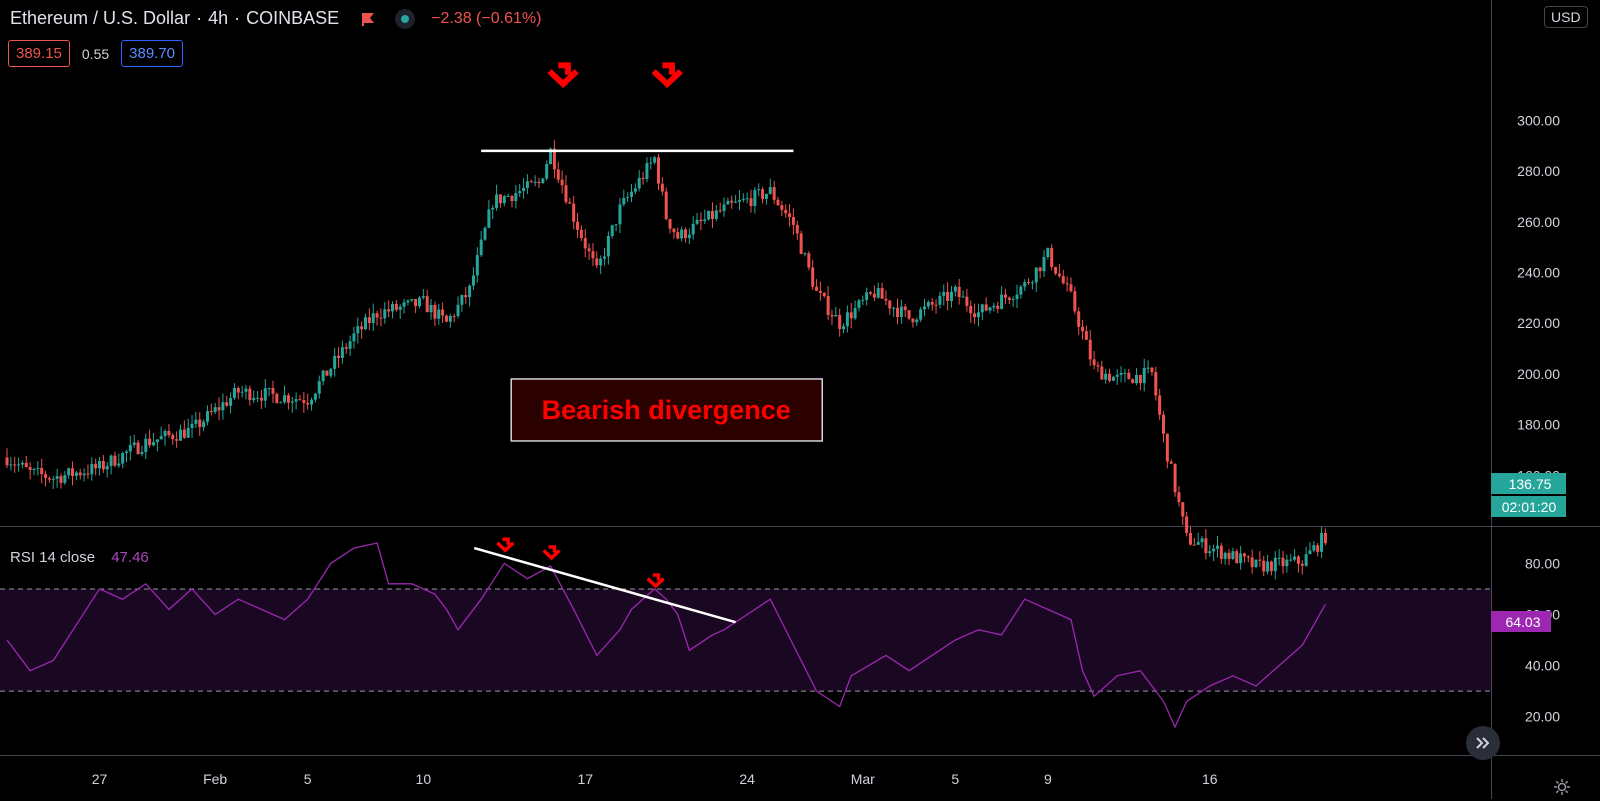  I want to click on bid-price: 389.15, so click(39, 53).